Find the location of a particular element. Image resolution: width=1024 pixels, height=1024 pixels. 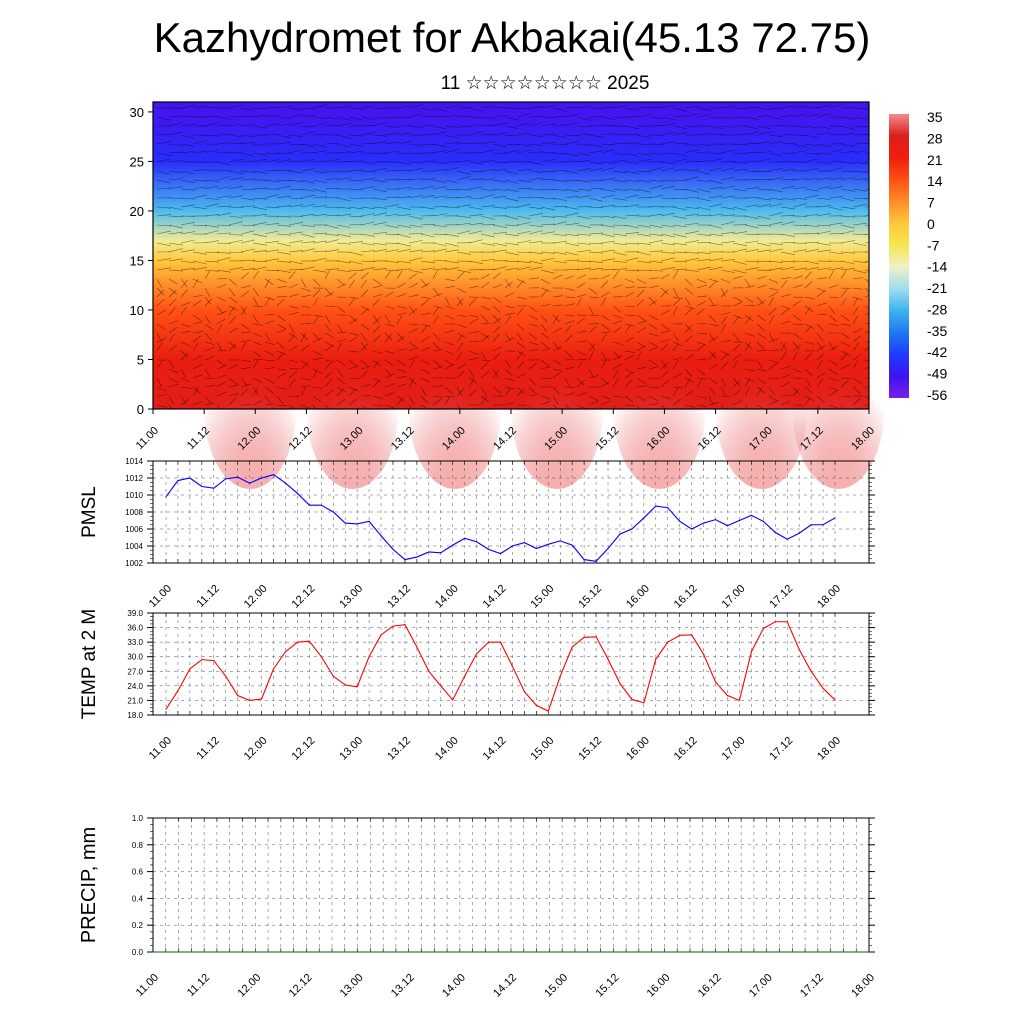

xtick-label: 15.00 is located at coordinates (556, 986).